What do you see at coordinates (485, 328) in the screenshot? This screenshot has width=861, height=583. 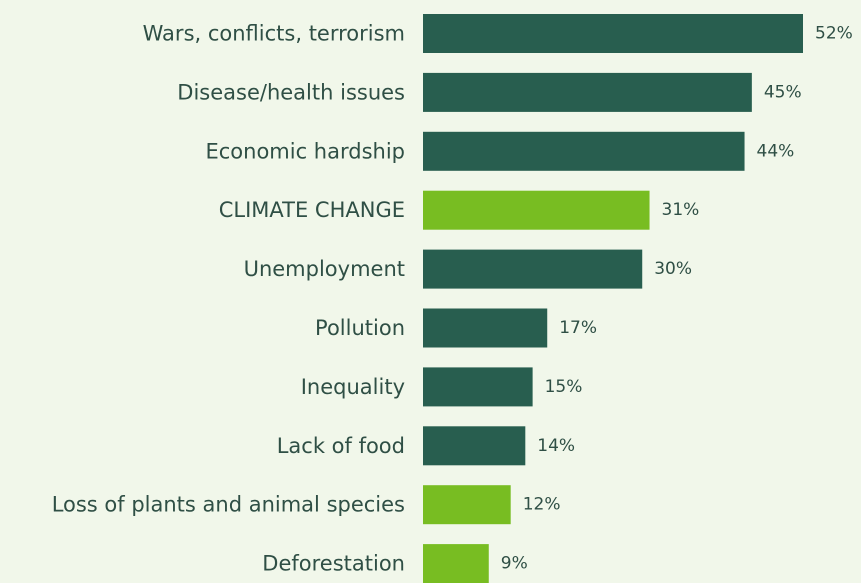 I see `bar-pollution` at bounding box center [485, 328].